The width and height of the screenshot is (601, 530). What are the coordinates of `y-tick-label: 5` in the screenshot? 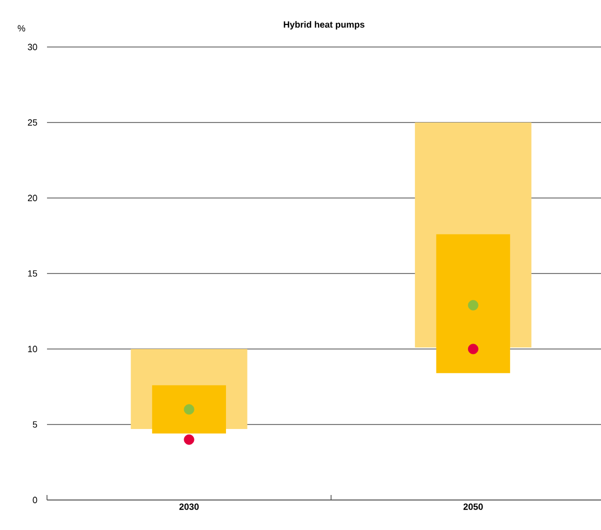 It's located at (35, 424).